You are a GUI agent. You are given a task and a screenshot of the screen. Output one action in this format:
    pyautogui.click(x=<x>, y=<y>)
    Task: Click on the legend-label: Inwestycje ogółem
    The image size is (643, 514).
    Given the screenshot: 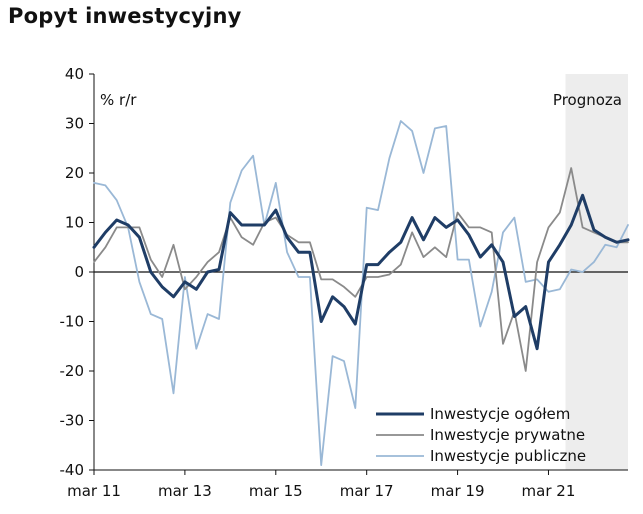 What is the action you would take?
    pyautogui.click(x=500, y=414)
    